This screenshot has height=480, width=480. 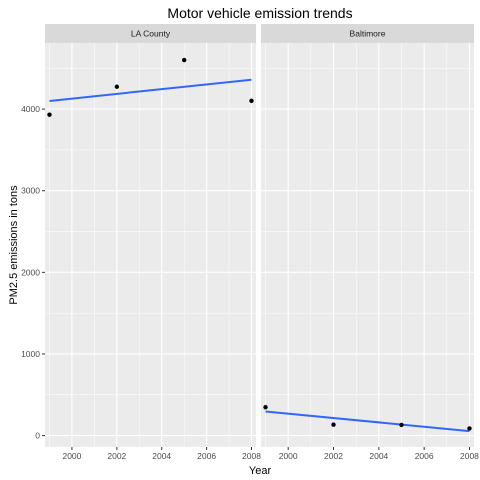 What do you see at coordinates (30, 272) in the screenshot?
I see `y-tick-label: 2000` at bounding box center [30, 272].